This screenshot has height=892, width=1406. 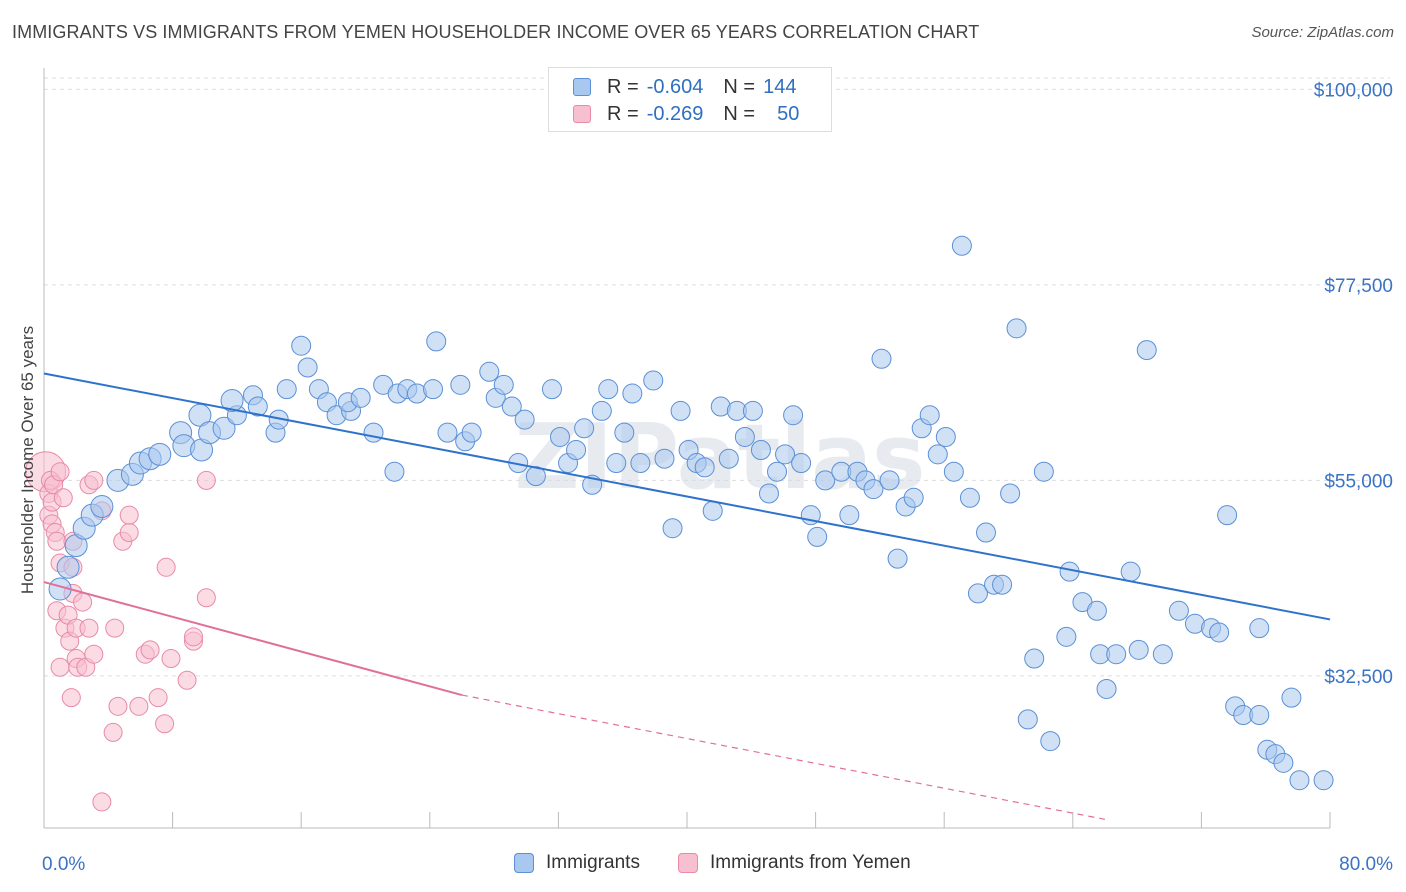 I want to click on source-credit: Source: ZipAtlas.com, so click(x=1322, y=32).